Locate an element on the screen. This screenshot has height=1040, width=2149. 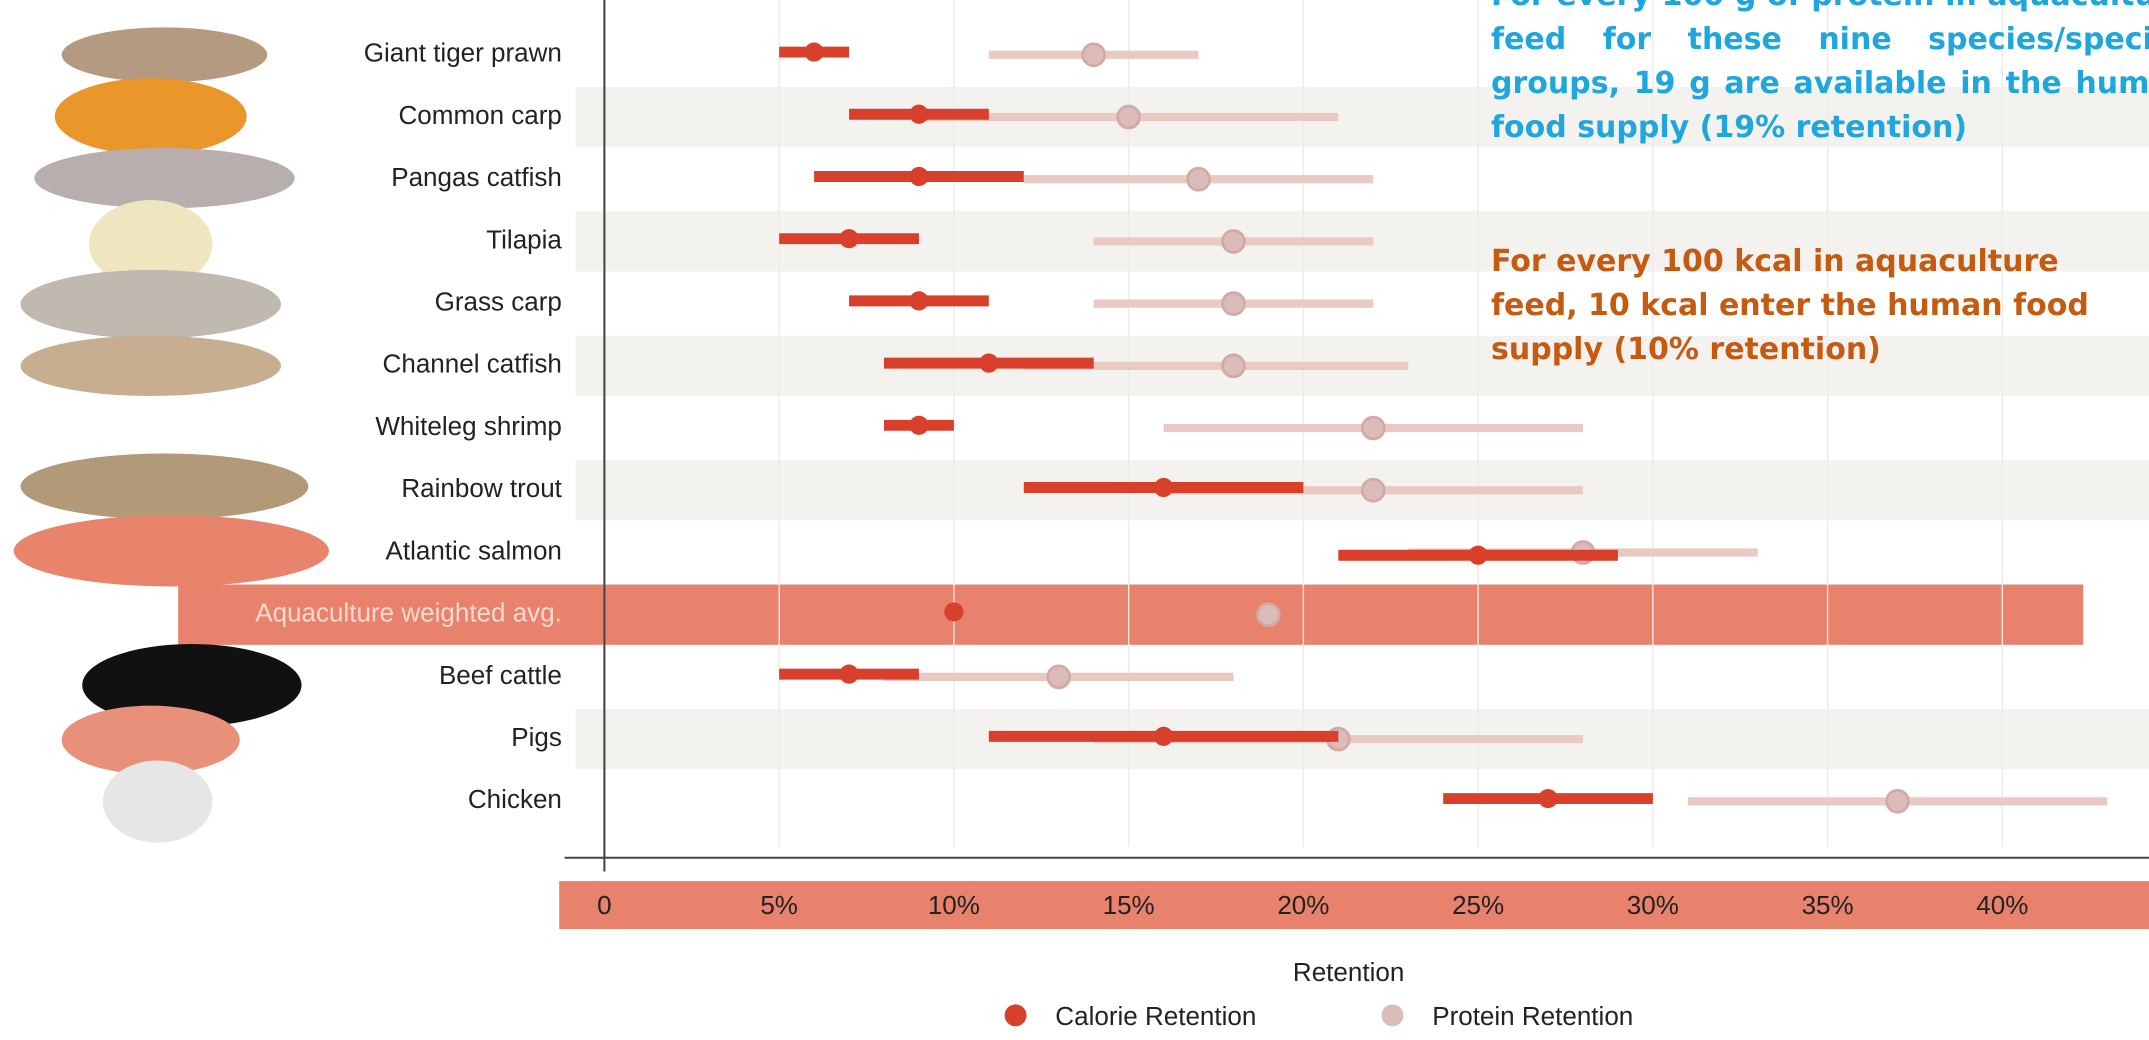
x-tick-label: 40% is located at coordinates (2002, 905).